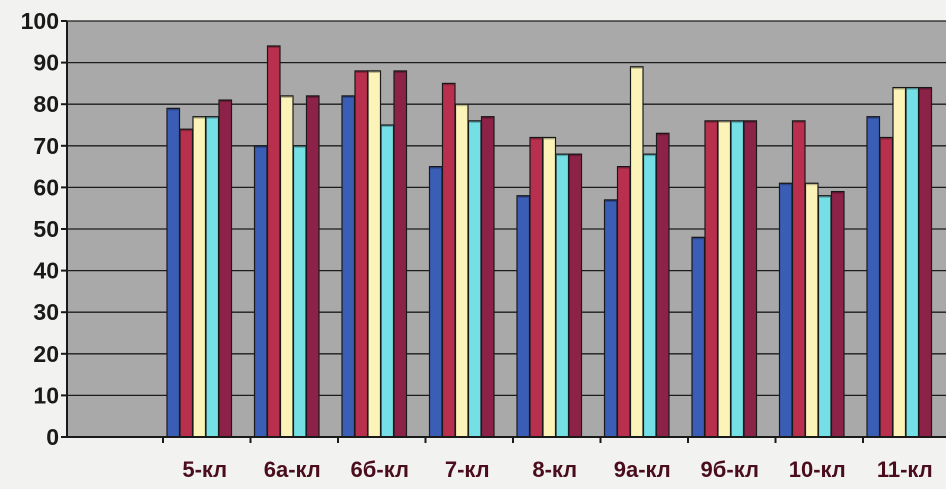 Image resolution: width=946 pixels, height=489 pixels. Describe the element at coordinates (46, 146) in the screenshot. I see `y-tick-label-70: 70` at that location.